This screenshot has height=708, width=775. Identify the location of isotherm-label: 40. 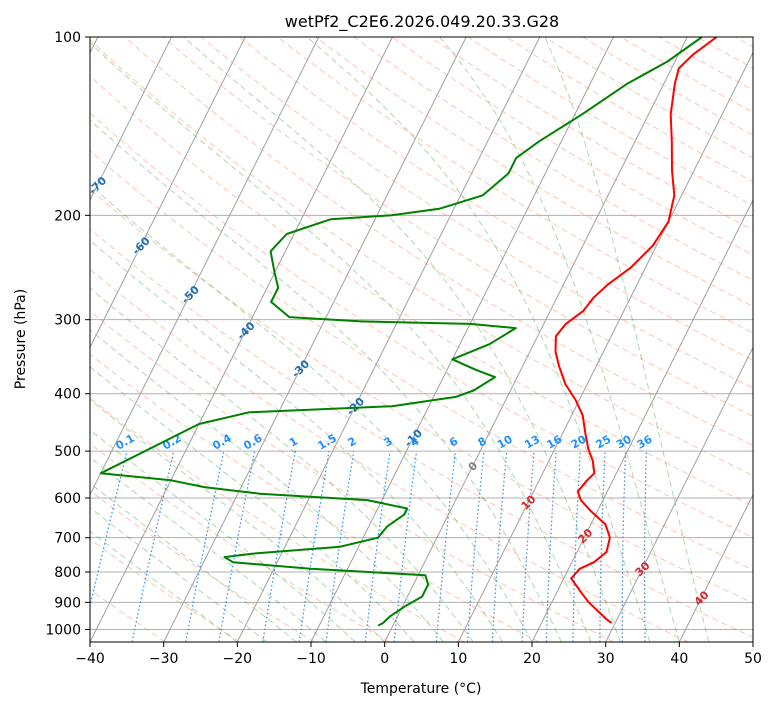
(702, 598).